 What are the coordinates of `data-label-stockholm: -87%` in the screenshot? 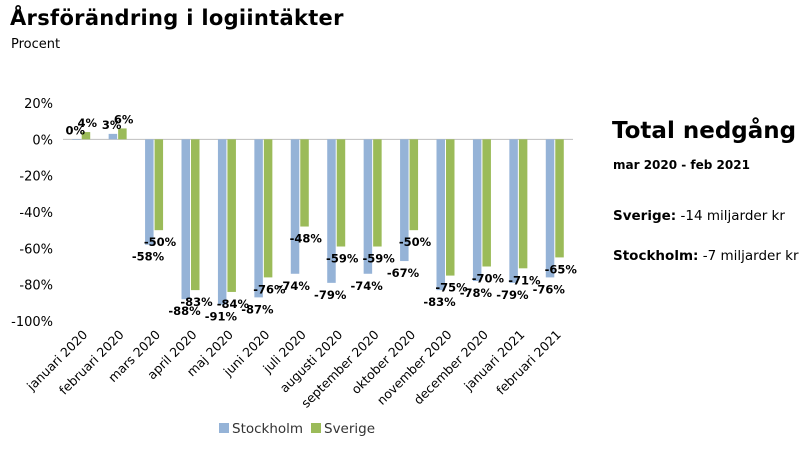 It's located at (257, 309).